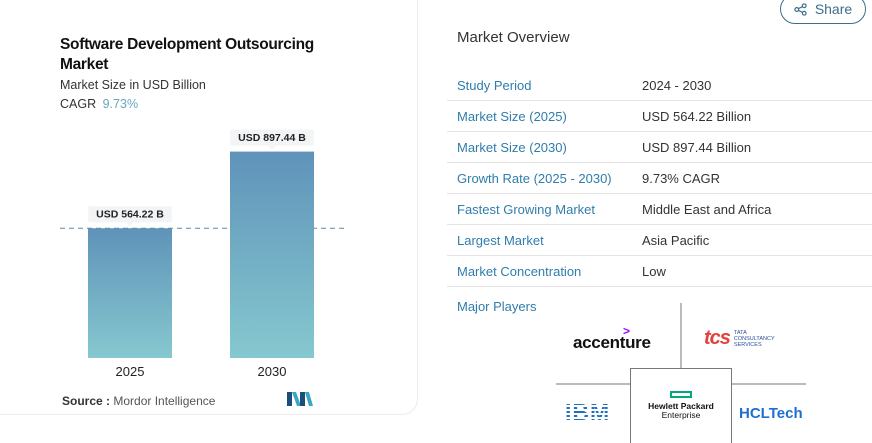  I want to click on x-tick-label-2030: 2030, so click(272, 371).